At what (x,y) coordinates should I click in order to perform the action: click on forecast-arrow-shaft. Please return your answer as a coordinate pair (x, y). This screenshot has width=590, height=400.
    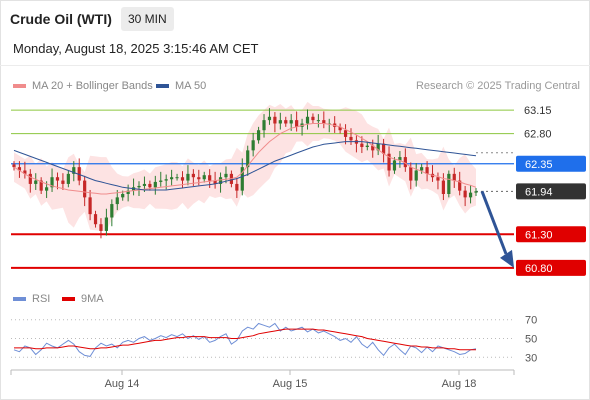
    Looking at the image, I should click on (494, 222).